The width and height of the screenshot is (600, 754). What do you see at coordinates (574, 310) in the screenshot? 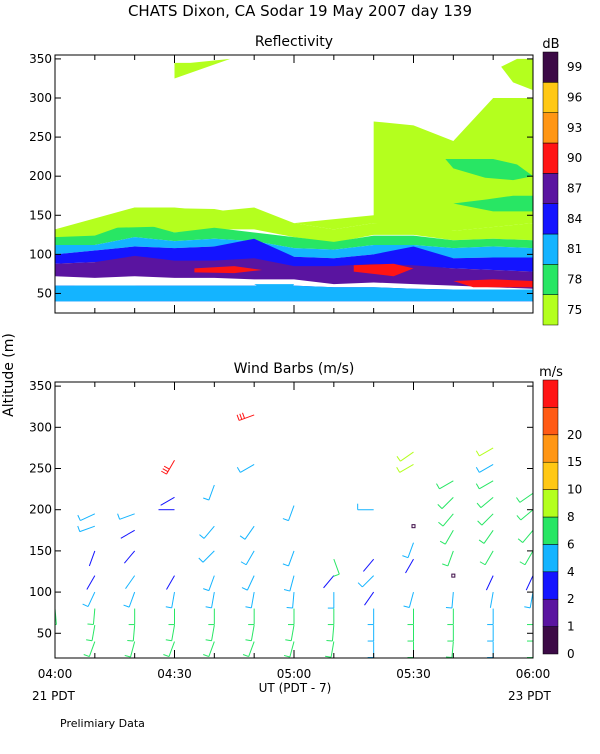
I see `colorbar-label: 75` at bounding box center [574, 310].